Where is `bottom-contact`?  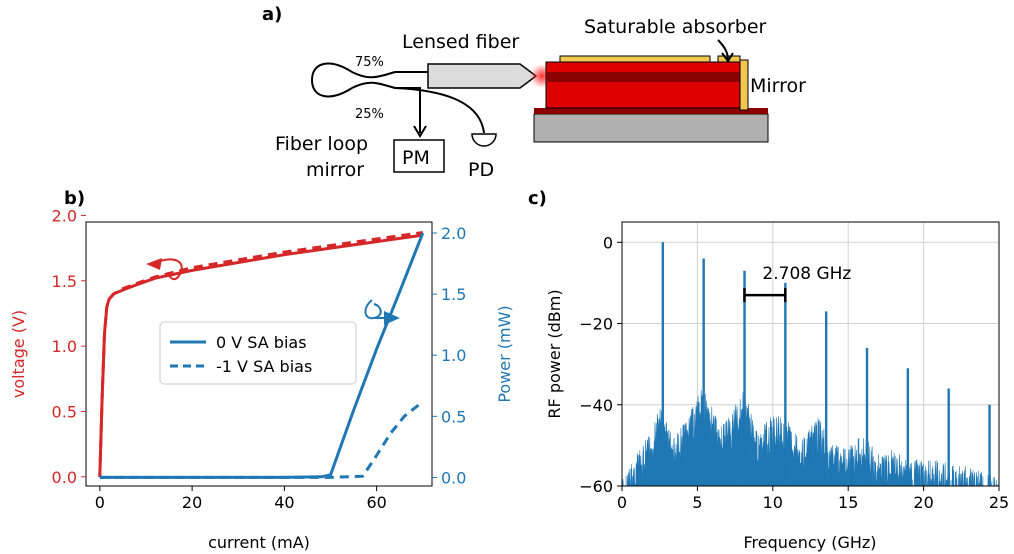 bottom-contact is located at coordinates (651, 111).